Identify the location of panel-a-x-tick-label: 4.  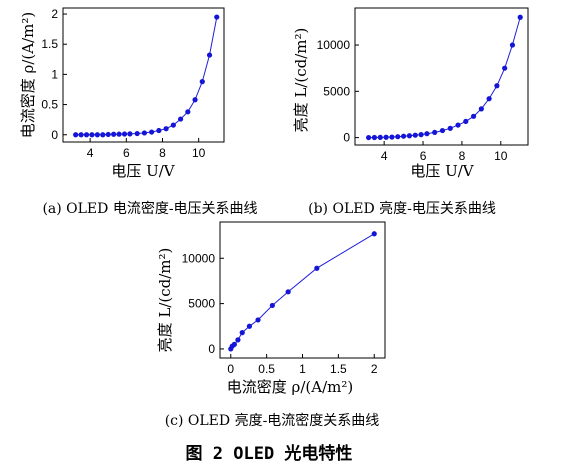
(90, 153).